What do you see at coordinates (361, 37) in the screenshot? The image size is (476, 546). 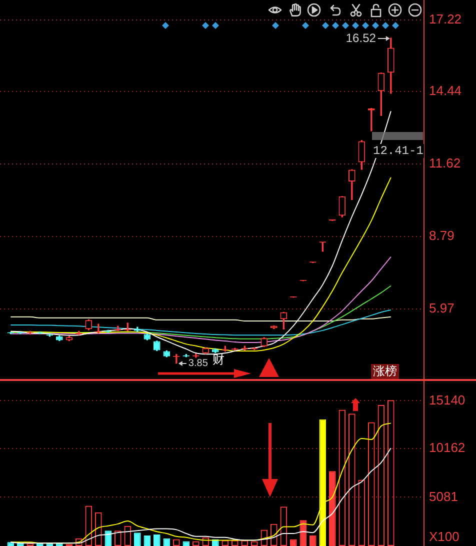 I see `annotation: 16.52` at bounding box center [361, 37].